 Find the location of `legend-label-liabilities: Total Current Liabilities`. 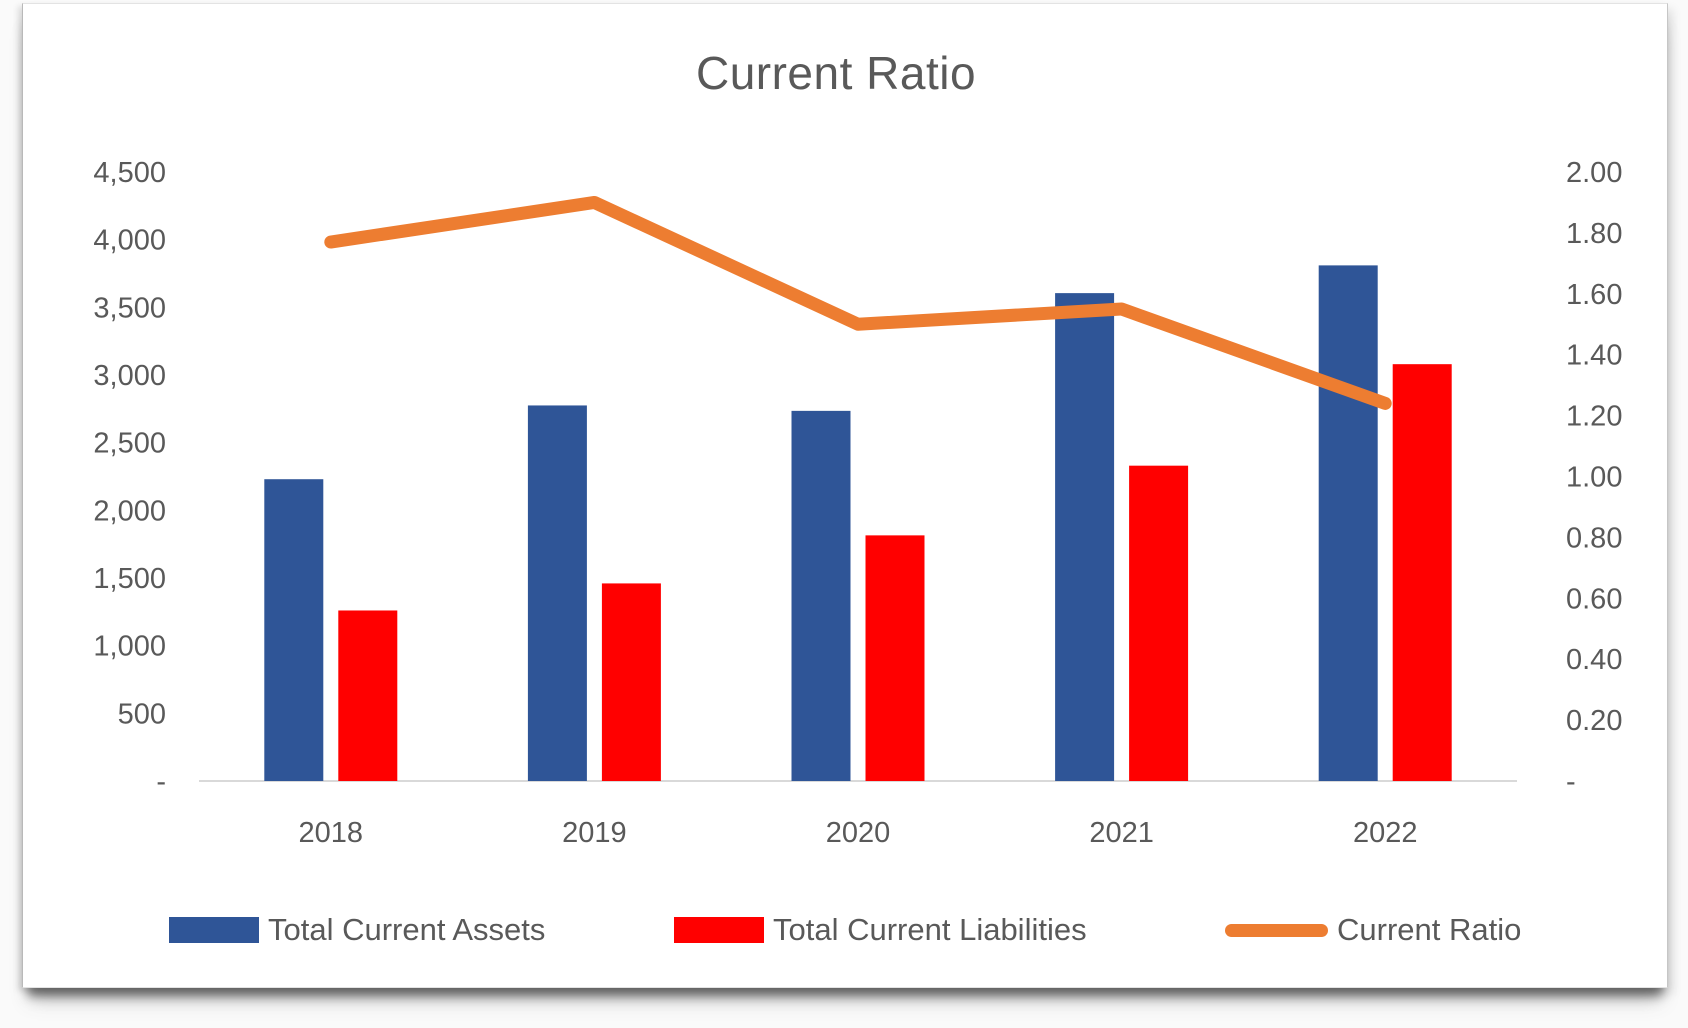

legend-label-liabilities: Total Current Liabilities is located at coordinates (930, 929).